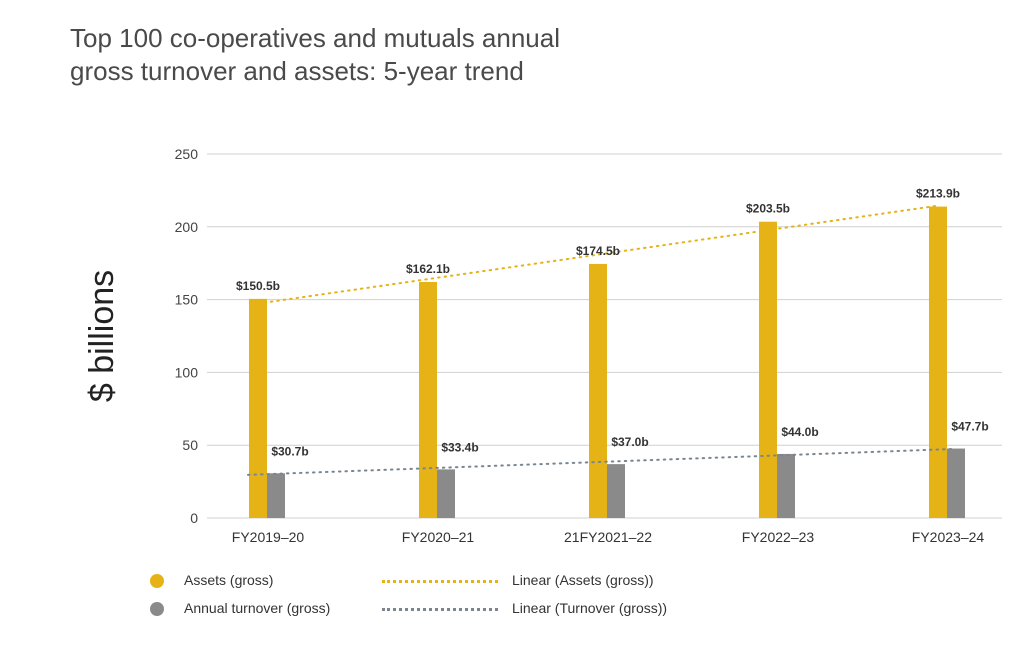 This screenshot has width=1032, height=648. Describe the element at coordinates (190, 445) in the screenshot. I see `y-tick-label: 50` at that location.